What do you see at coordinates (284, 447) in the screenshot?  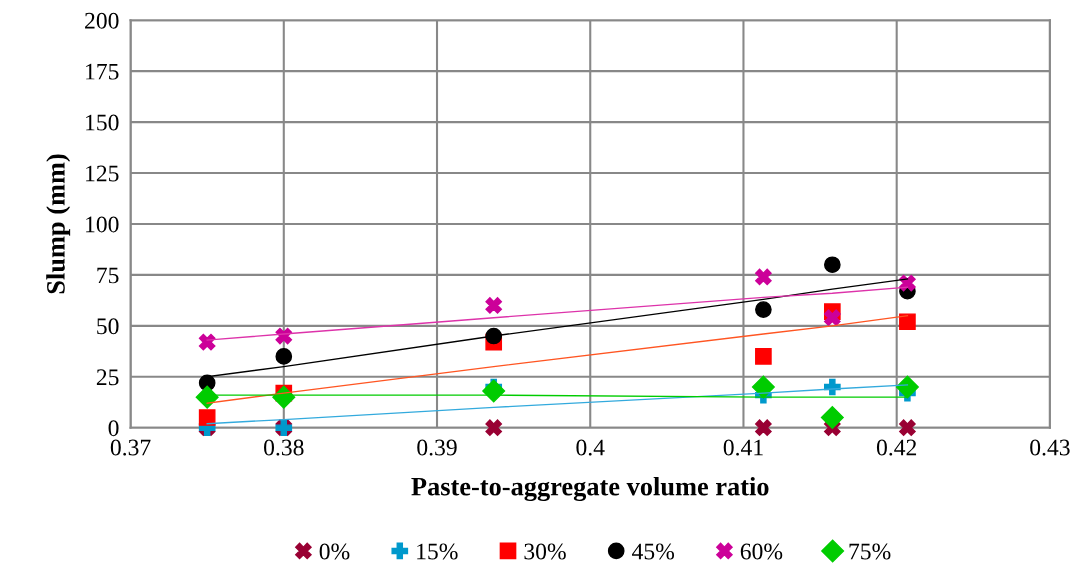 I see `x-tick-label: 0.38` at bounding box center [284, 447].